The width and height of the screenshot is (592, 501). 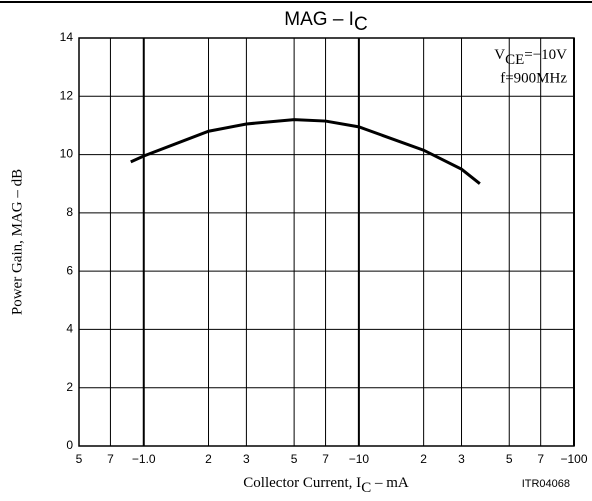 I want to click on y-tick-label: 10, so click(x=67, y=154).